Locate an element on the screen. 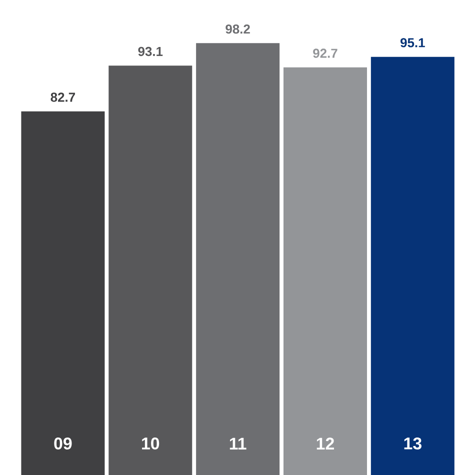  data-label: 92.7 is located at coordinates (325, 53).